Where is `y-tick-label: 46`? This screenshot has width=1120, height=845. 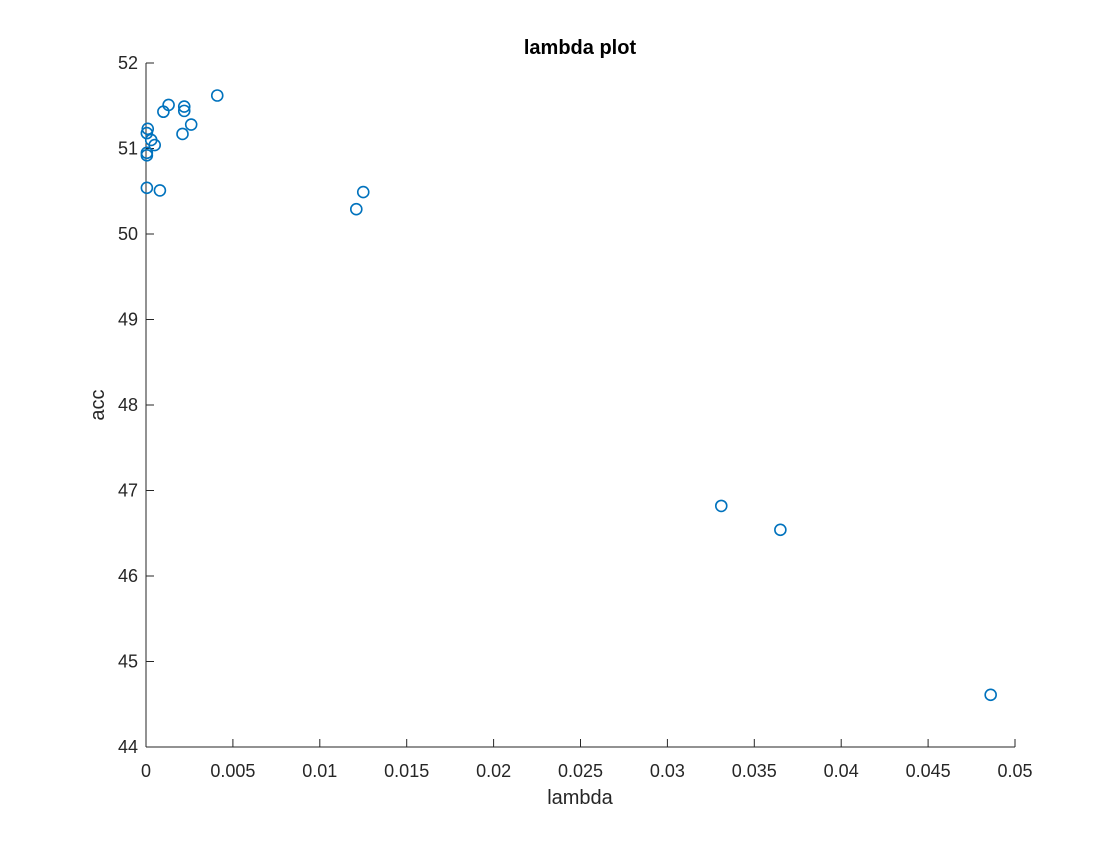 y-tick-label: 46 is located at coordinates (128, 576).